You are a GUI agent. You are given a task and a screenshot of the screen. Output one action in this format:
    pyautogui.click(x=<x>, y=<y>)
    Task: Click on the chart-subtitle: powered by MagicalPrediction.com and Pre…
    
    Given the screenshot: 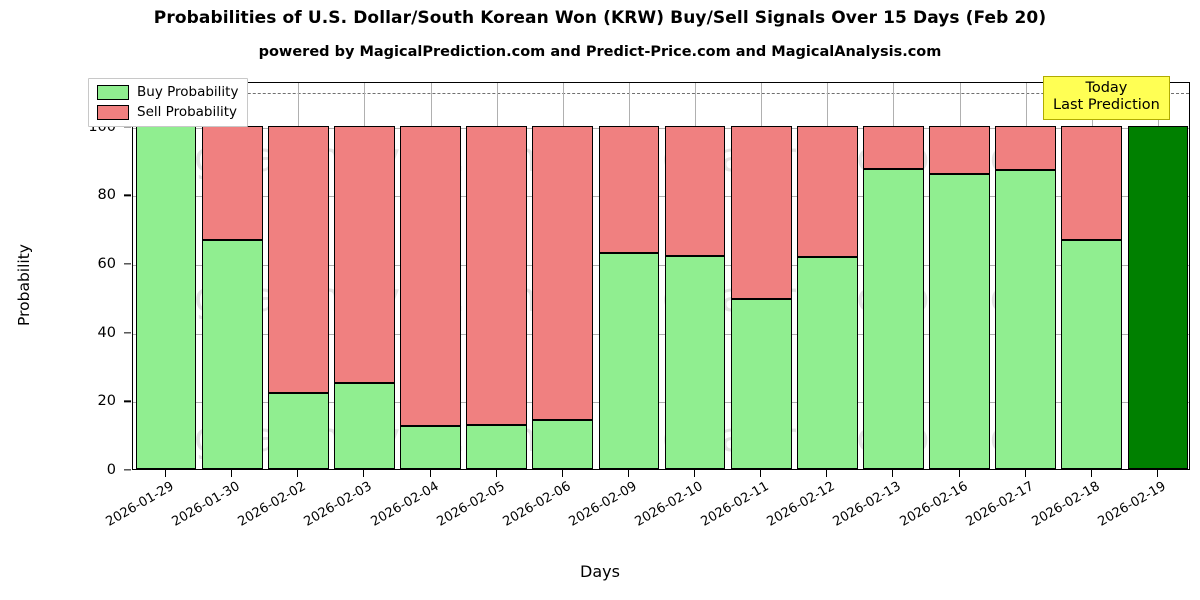 What is the action you would take?
    pyautogui.click(x=600, y=52)
    